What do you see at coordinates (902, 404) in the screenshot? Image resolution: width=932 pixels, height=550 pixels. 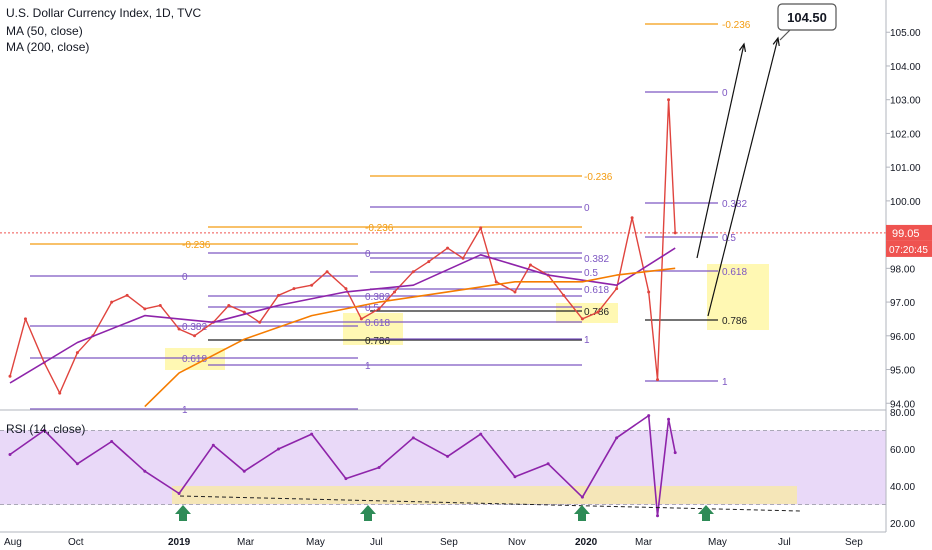 I see `price-tick-label: 94.00` at bounding box center [902, 404].